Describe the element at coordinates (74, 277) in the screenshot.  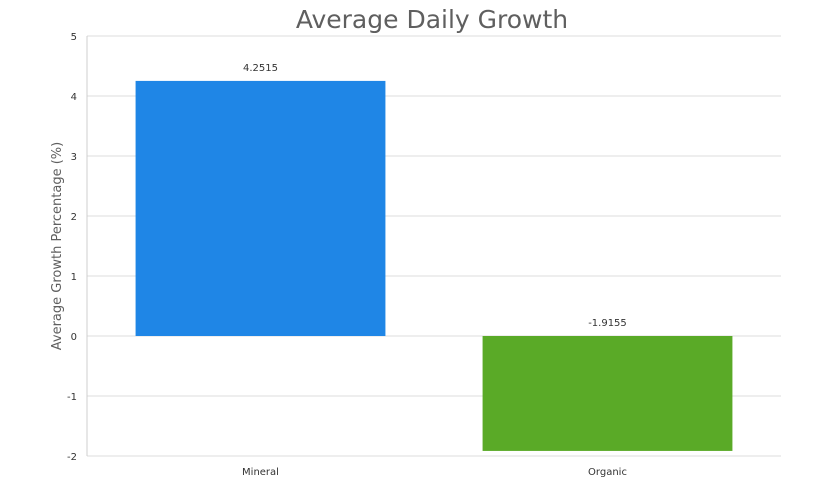
I see `y-tick-label: 1` at that location.